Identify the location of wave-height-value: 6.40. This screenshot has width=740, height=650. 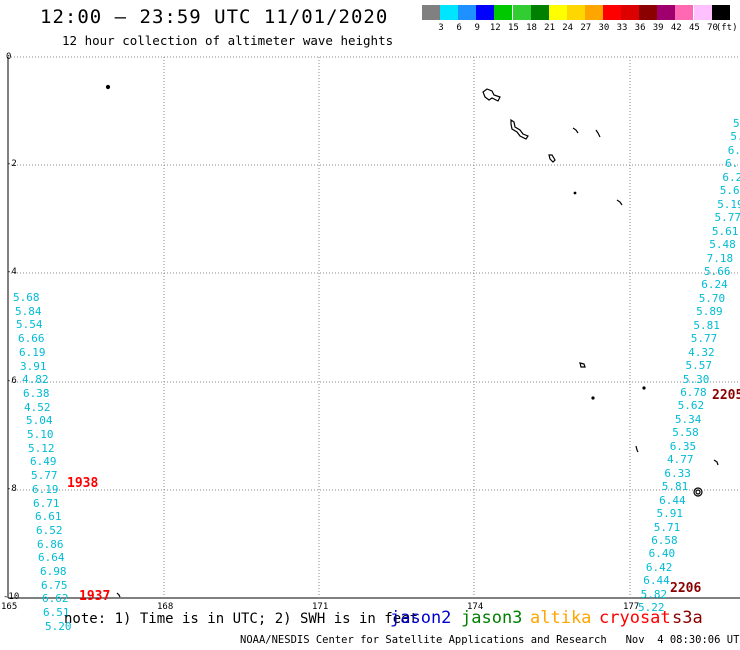
(662, 554).